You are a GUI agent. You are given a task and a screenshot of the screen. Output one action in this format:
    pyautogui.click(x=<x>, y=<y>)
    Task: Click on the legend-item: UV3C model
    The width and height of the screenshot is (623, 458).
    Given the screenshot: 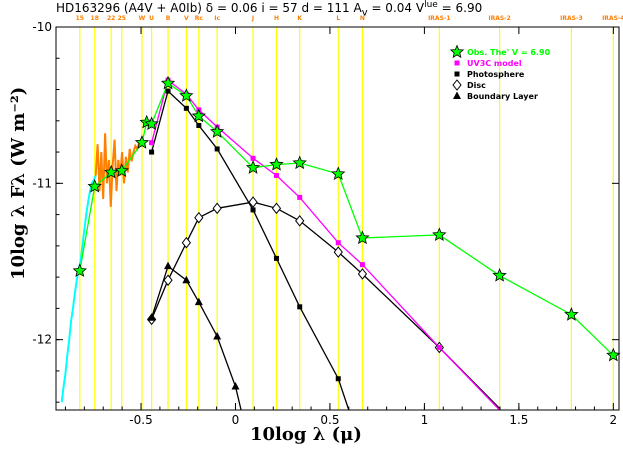 What is the action you would take?
    pyautogui.click(x=488, y=63)
    